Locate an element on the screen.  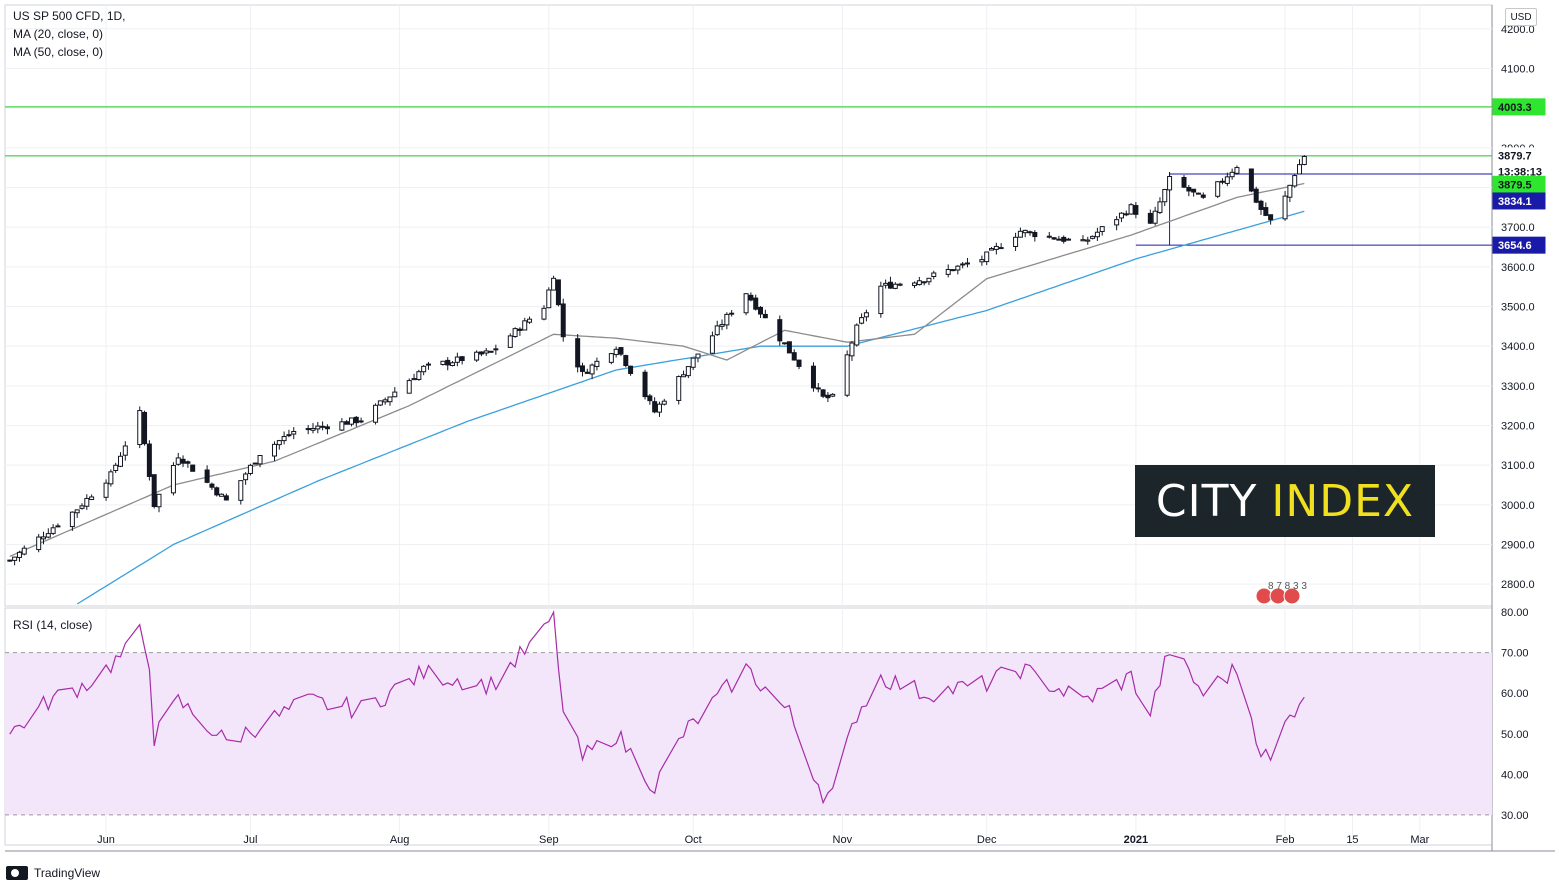
tradingview-icon is located at coordinates (17, 873).